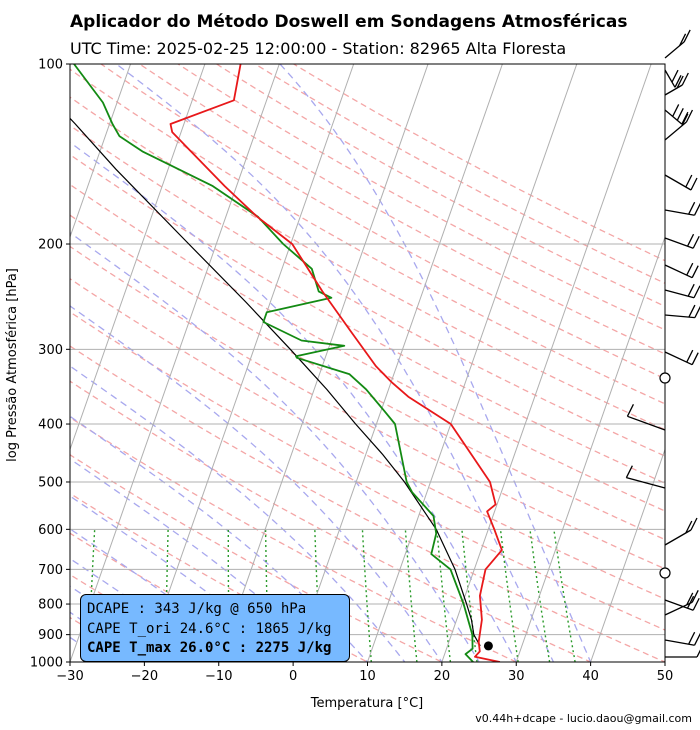 Image resolution: width=700 pixels, height=730 pixels. I want to click on x-tick-label: −30, so click(69, 676).